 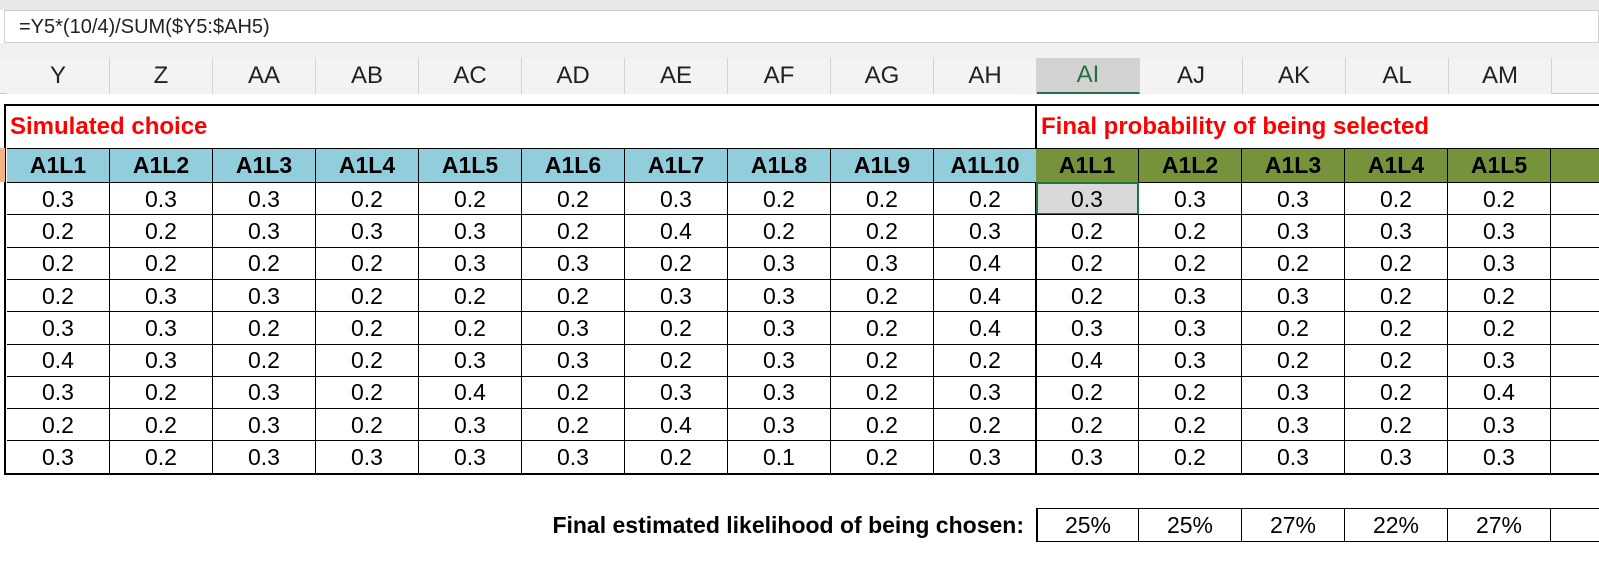 What do you see at coordinates (161, 76) in the screenshot?
I see `column-header: Z` at bounding box center [161, 76].